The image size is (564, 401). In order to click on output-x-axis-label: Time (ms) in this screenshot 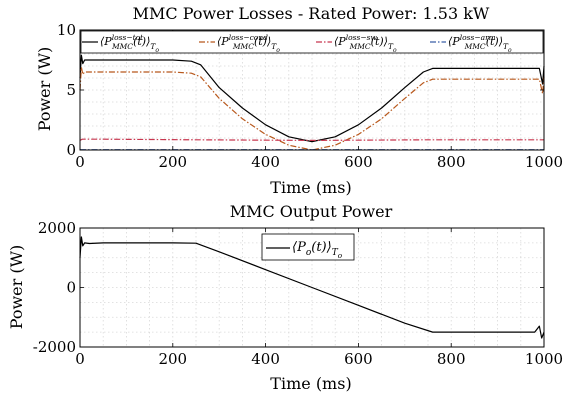, I will do `click(310, 383)`.